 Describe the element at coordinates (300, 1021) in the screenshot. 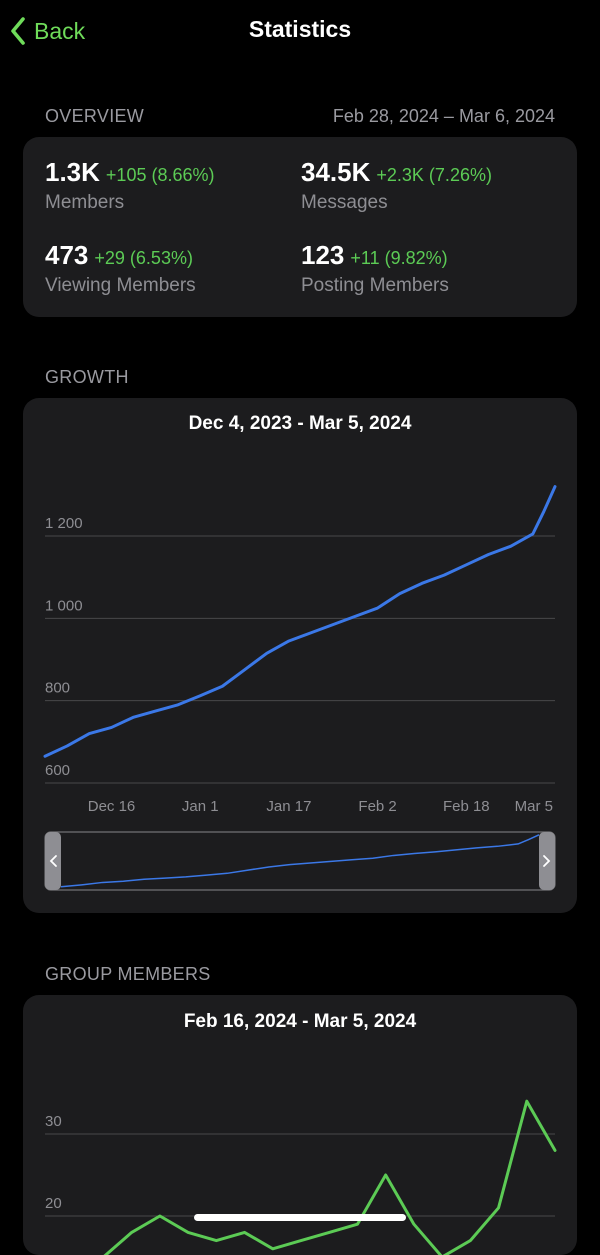

I see `group-members-chart-title: Feb 16, 2024 - Mar 5, 2024` at that location.